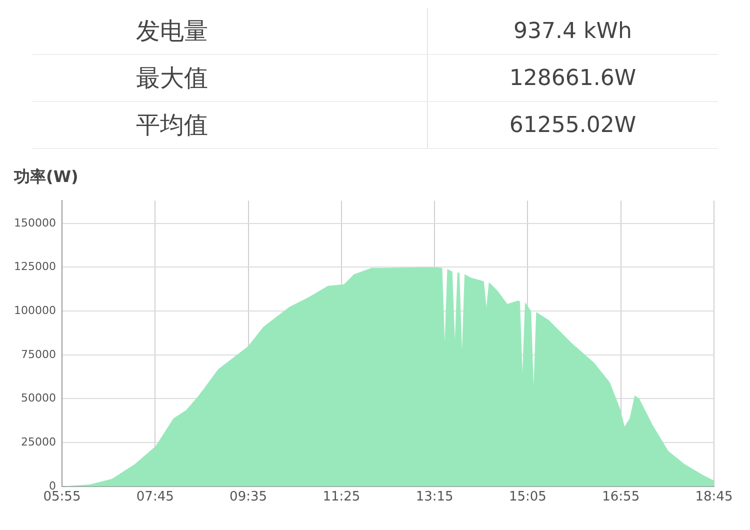  Describe the element at coordinates (155, 497) in the screenshot. I see `x-tick-label: 07:45` at that location.